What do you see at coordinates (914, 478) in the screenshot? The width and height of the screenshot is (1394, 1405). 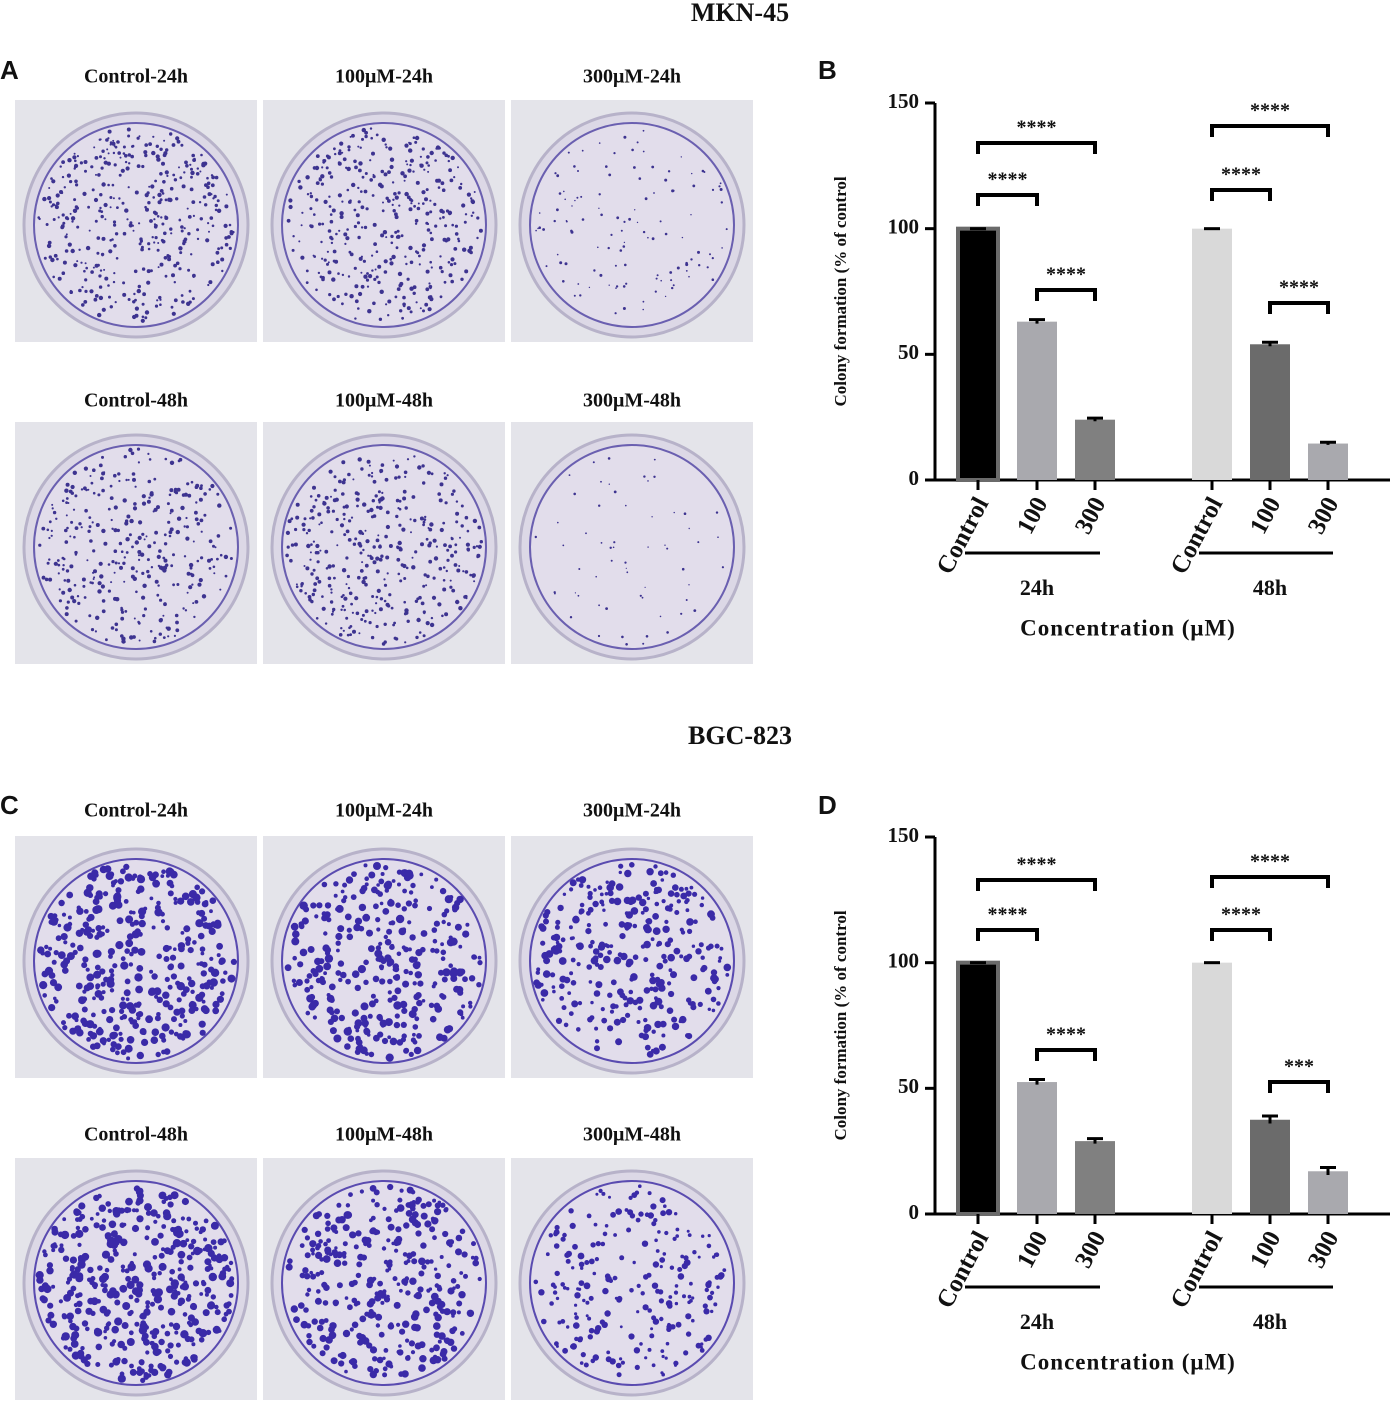 I see `y-tick-label: 0` at bounding box center [914, 478].